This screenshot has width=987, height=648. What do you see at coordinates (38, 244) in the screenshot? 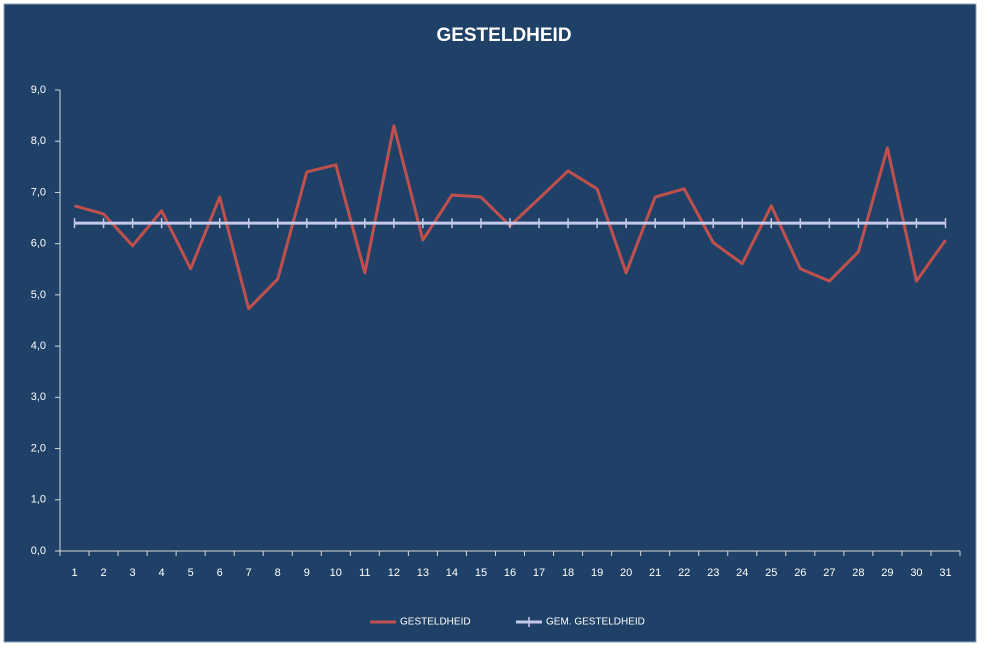
I see `y-tick-label: 6,0` at bounding box center [38, 244].